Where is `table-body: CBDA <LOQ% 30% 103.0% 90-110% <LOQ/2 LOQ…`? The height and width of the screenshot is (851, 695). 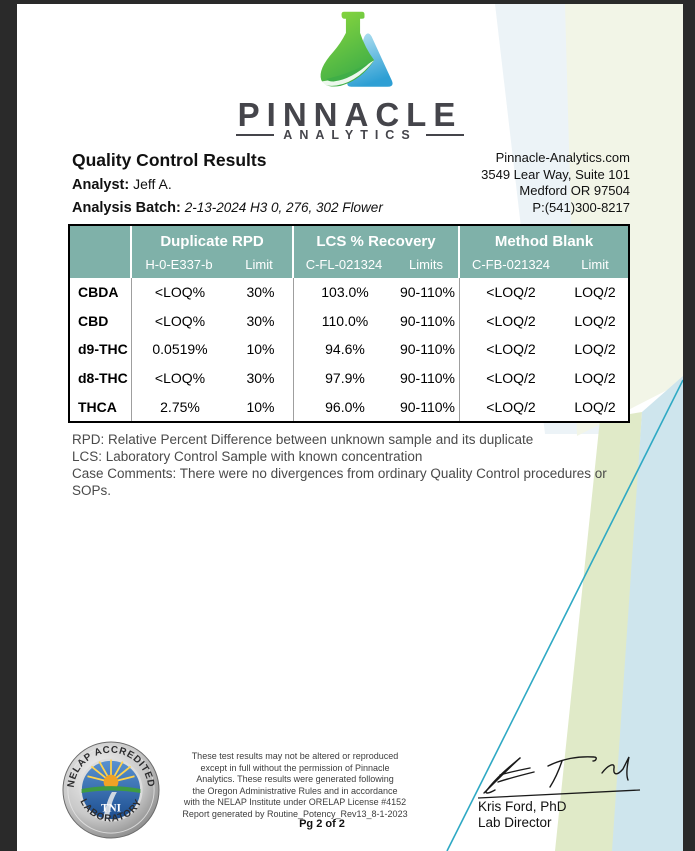 table-body: CBDA <LOQ% 30% 103.0% 90-110% <LOQ/2 LOQ… is located at coordinates (349, 349).